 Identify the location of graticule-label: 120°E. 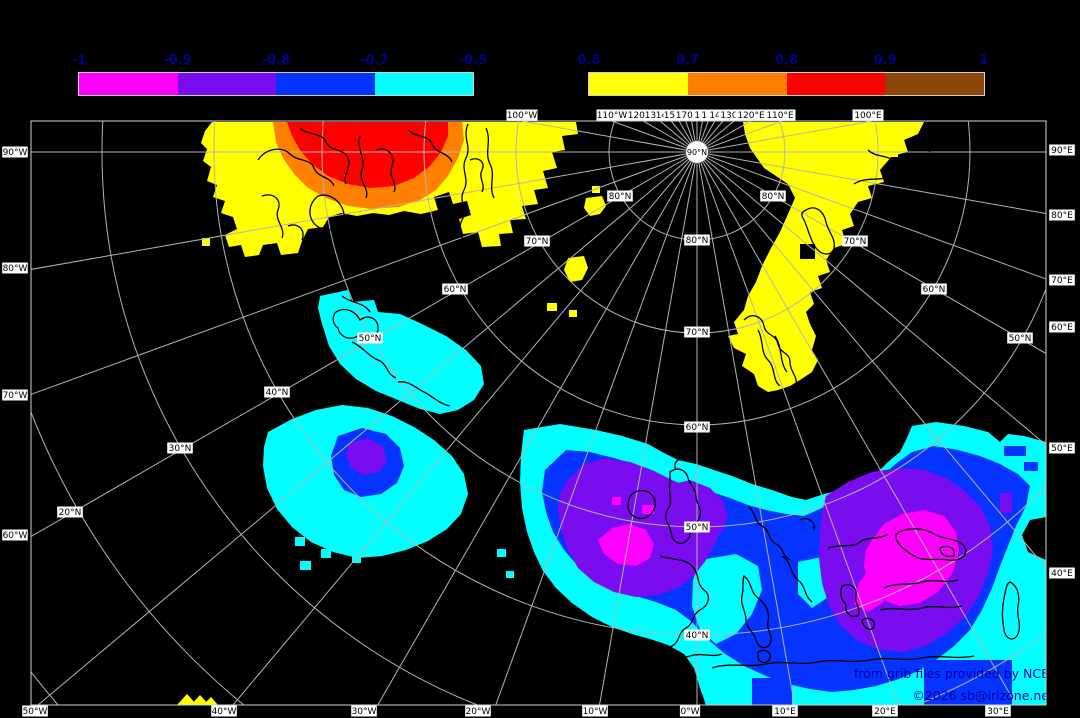
(751, 116).